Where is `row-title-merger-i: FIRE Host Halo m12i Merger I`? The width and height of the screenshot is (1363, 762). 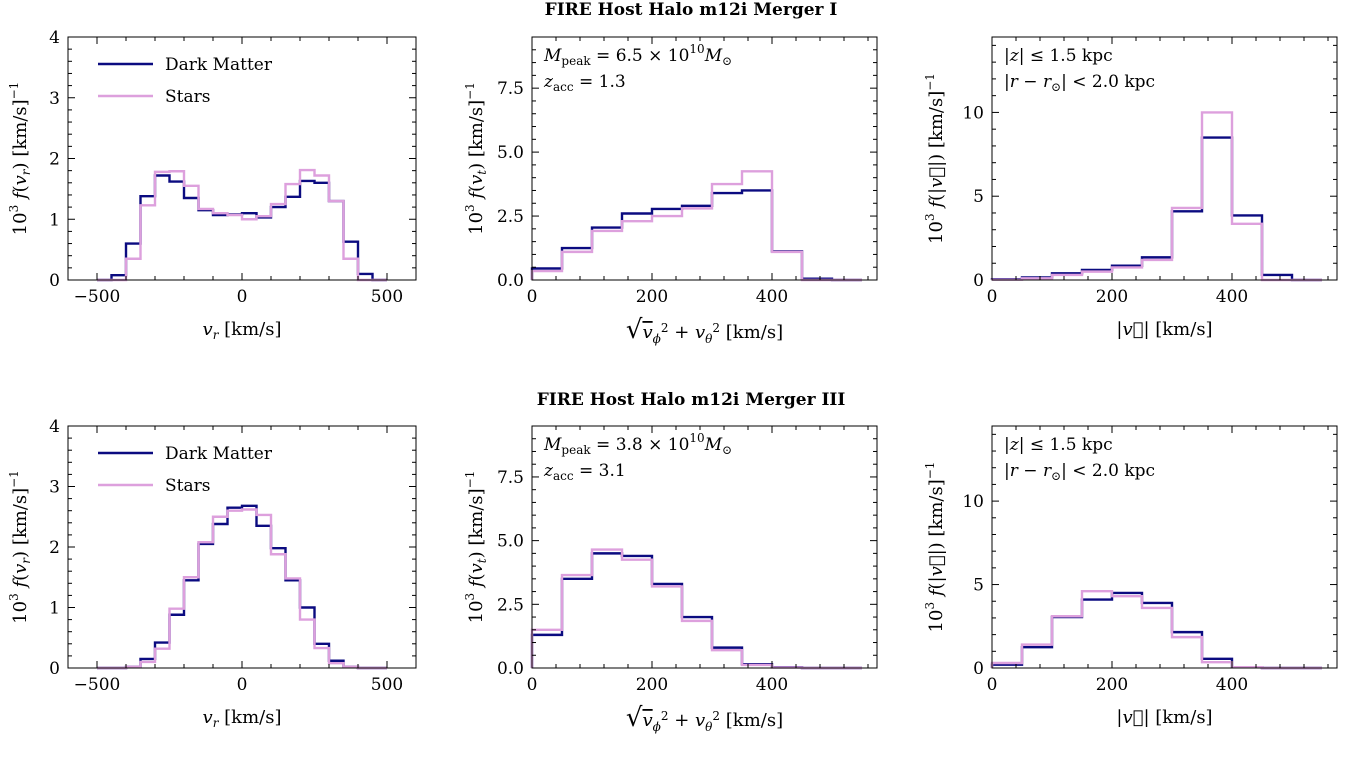 row-title-merger-i: FIRE Host Halo m12i Merger I is located at coordinates (691, 10).